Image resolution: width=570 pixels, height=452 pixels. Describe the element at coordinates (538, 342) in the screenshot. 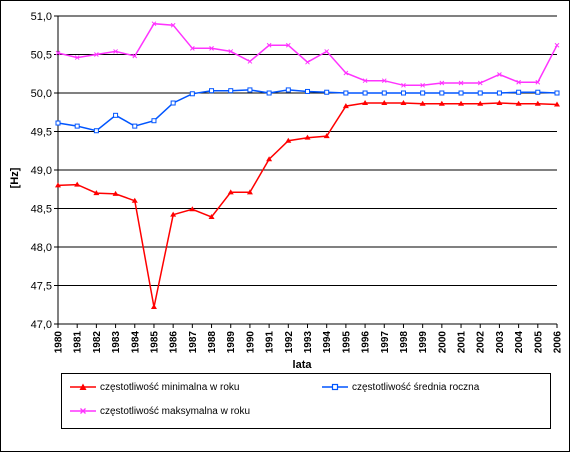

I see `x-tick-label: 2005` at that location.